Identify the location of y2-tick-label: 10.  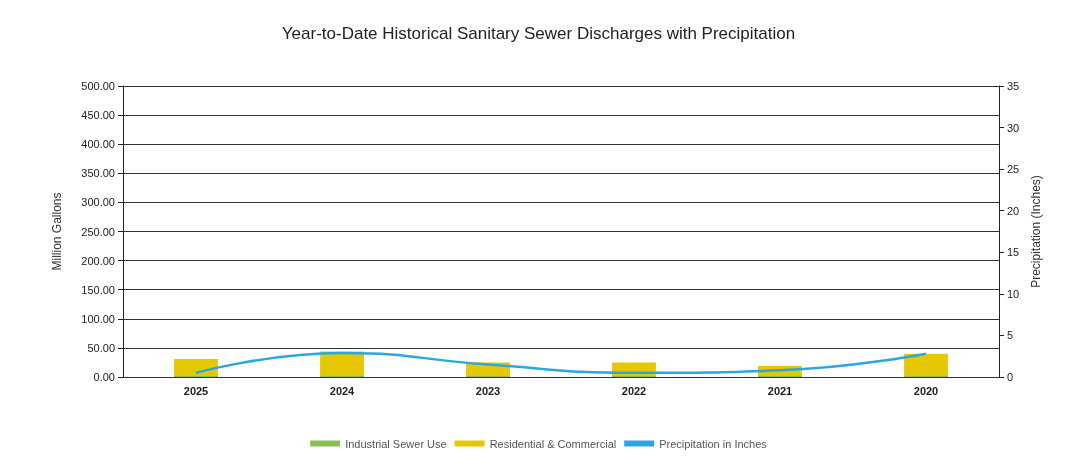
(1013, 293).